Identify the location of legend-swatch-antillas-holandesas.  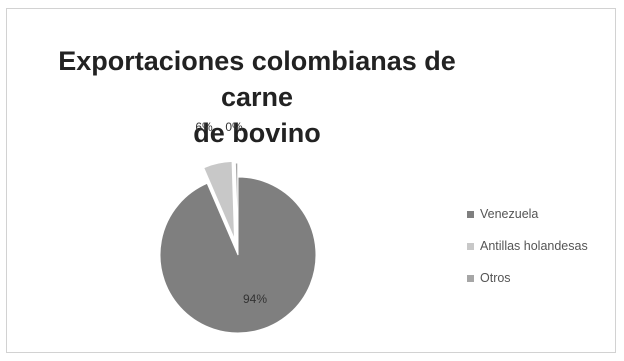
(470, 246).